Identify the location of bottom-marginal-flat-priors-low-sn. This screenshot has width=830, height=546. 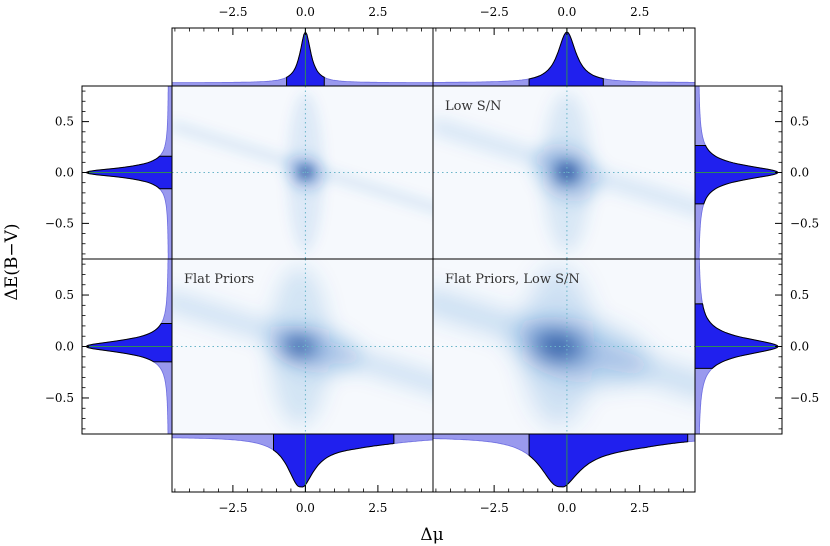
(564, 462).